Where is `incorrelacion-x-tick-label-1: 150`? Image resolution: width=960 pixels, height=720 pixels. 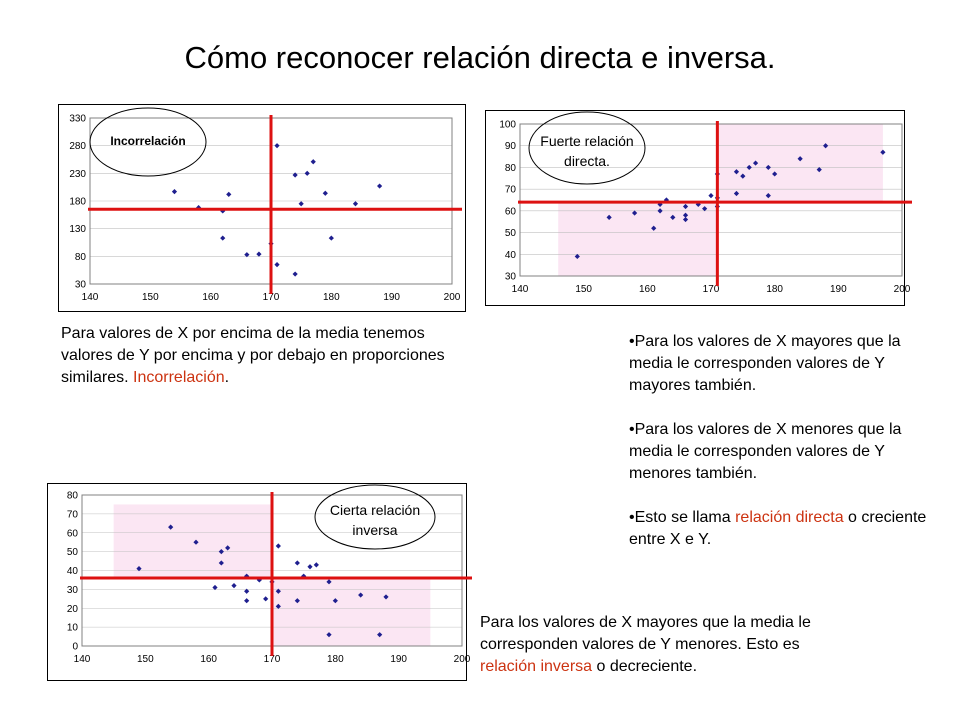
incorrelacion-x-tick-label-1: 150 is located at coordinates (150, 297).